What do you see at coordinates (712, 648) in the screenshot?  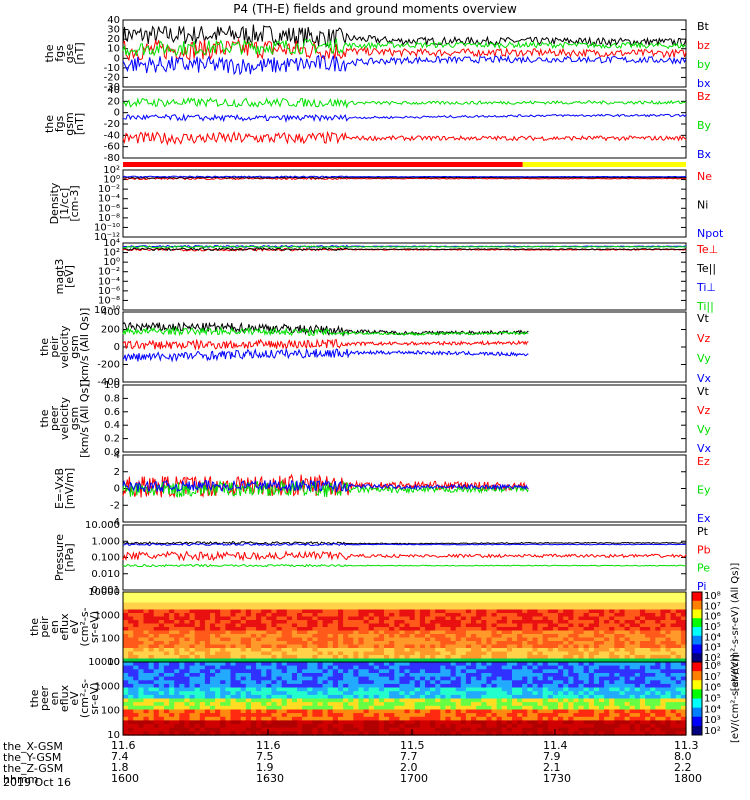 I see `colorbar-tick-label: 10³` at bounding box center [712, 648].